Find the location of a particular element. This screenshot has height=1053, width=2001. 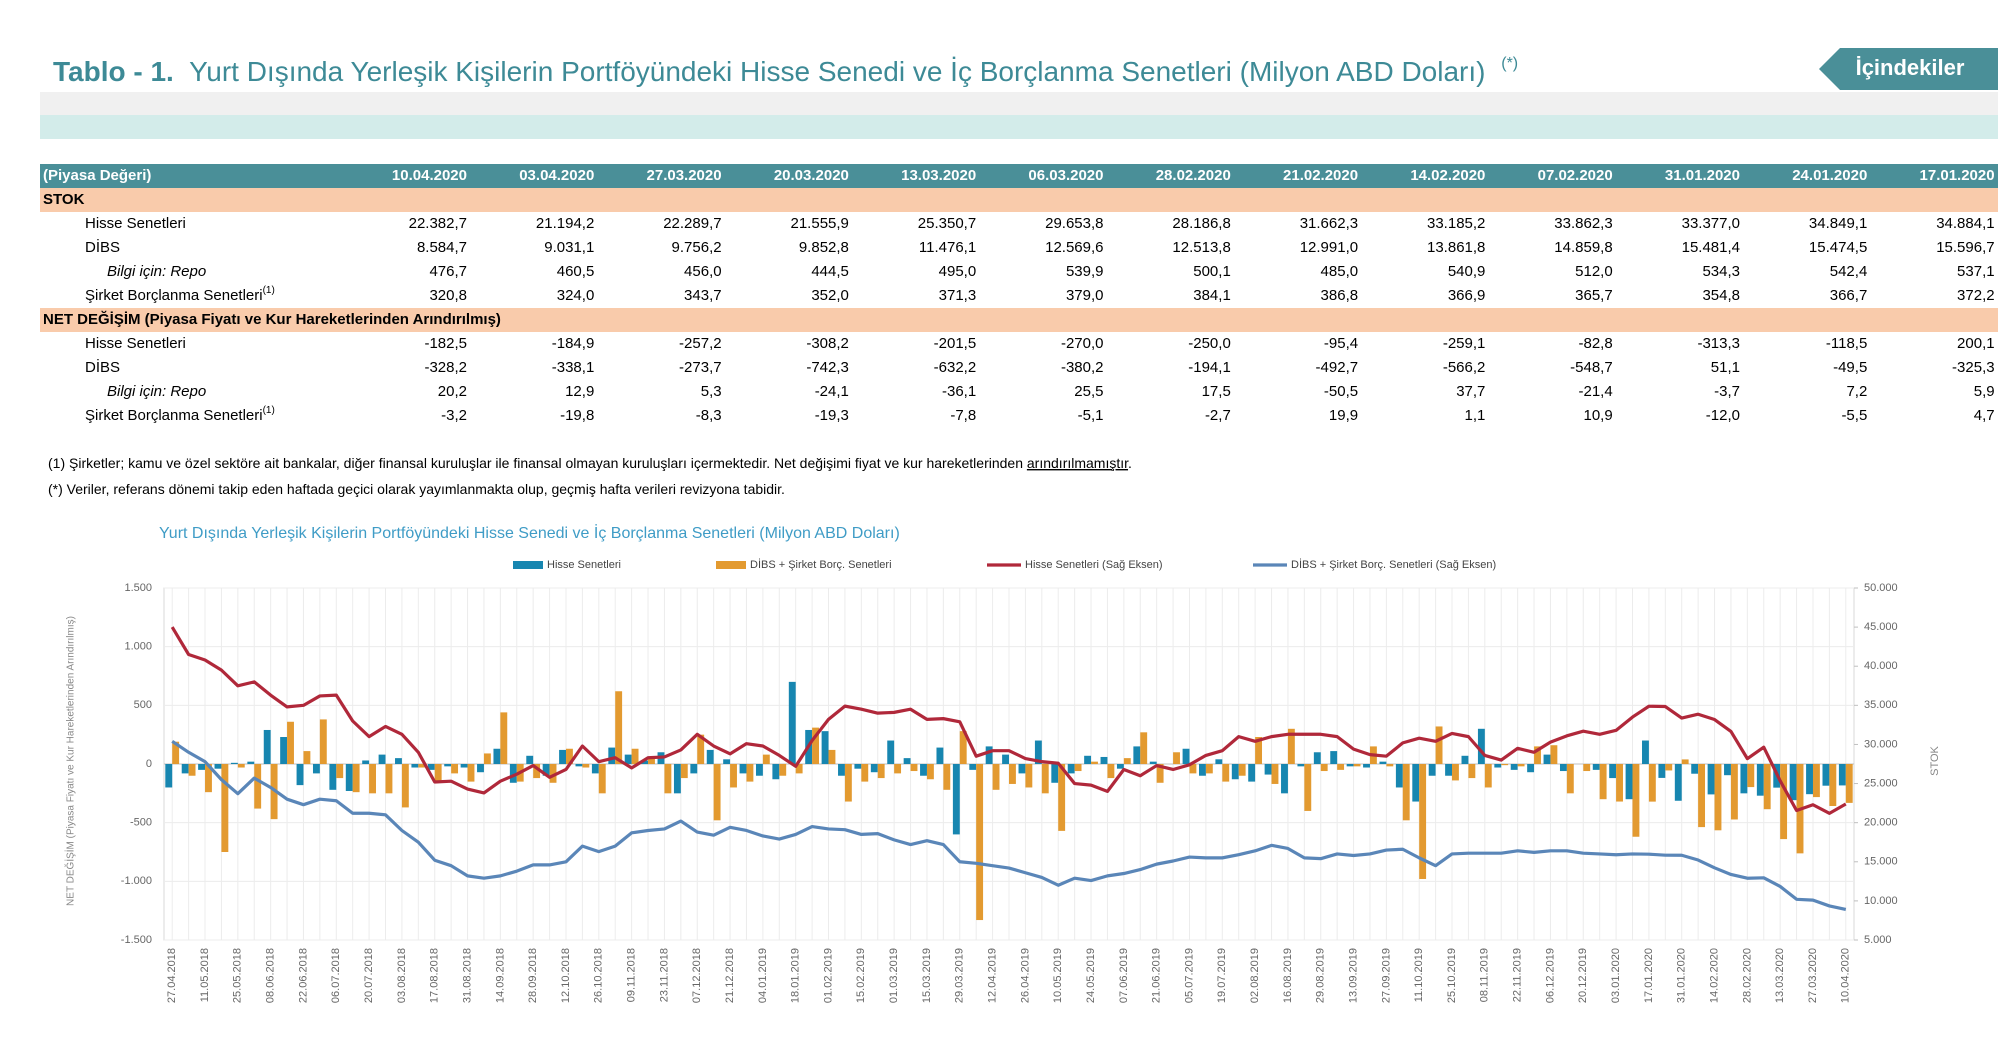

cell: 29.653,8 is located at coordinates (1074, 223).